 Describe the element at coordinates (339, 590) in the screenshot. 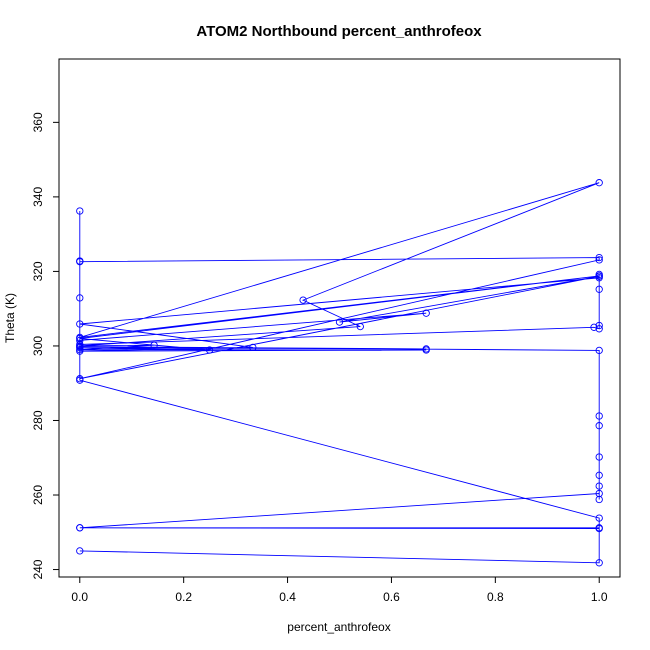

I see `x-axis: 0.0 0.2 0.4 0.6 0.8 1.0` at that location.